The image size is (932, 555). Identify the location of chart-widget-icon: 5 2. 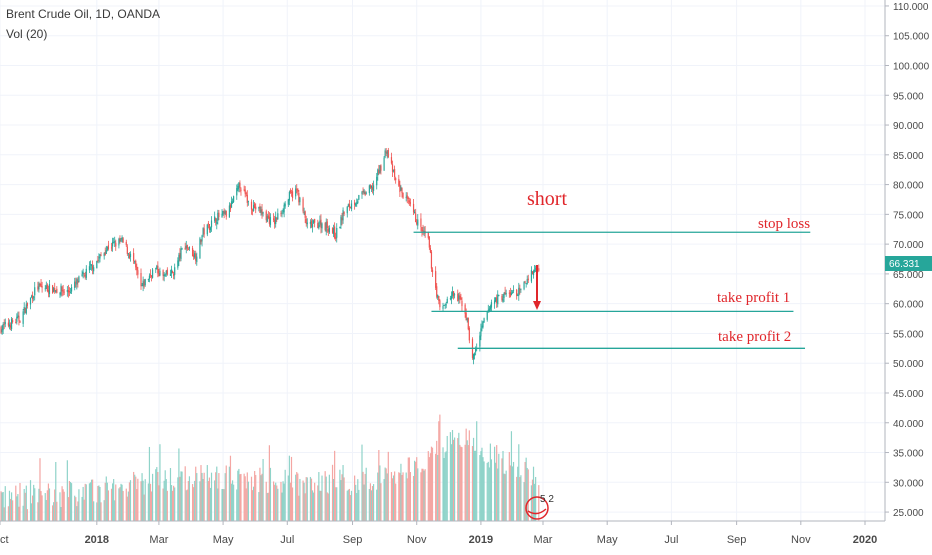
(539, 507).